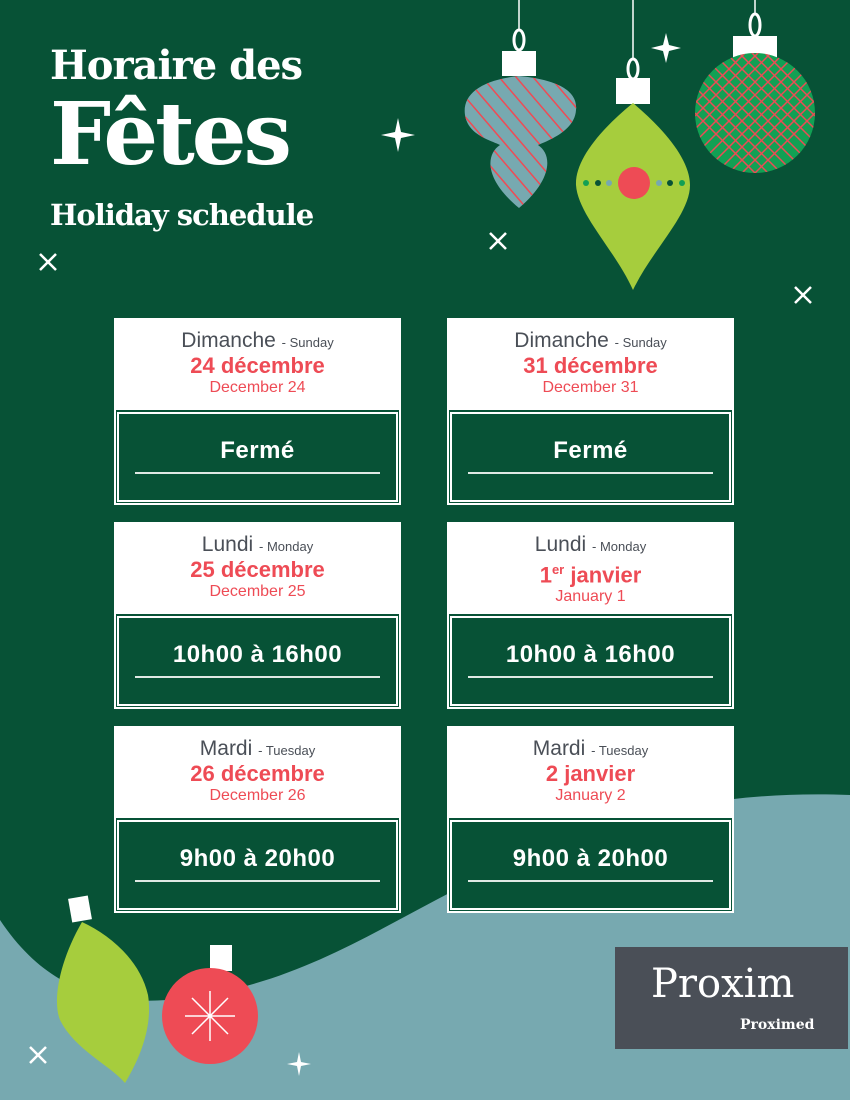 Image resolution: width=850 pixels, height=1100 pixels. Describe the element at coordinates (590, 597) in the screenshot. I see `date-english: January 1` at that location.